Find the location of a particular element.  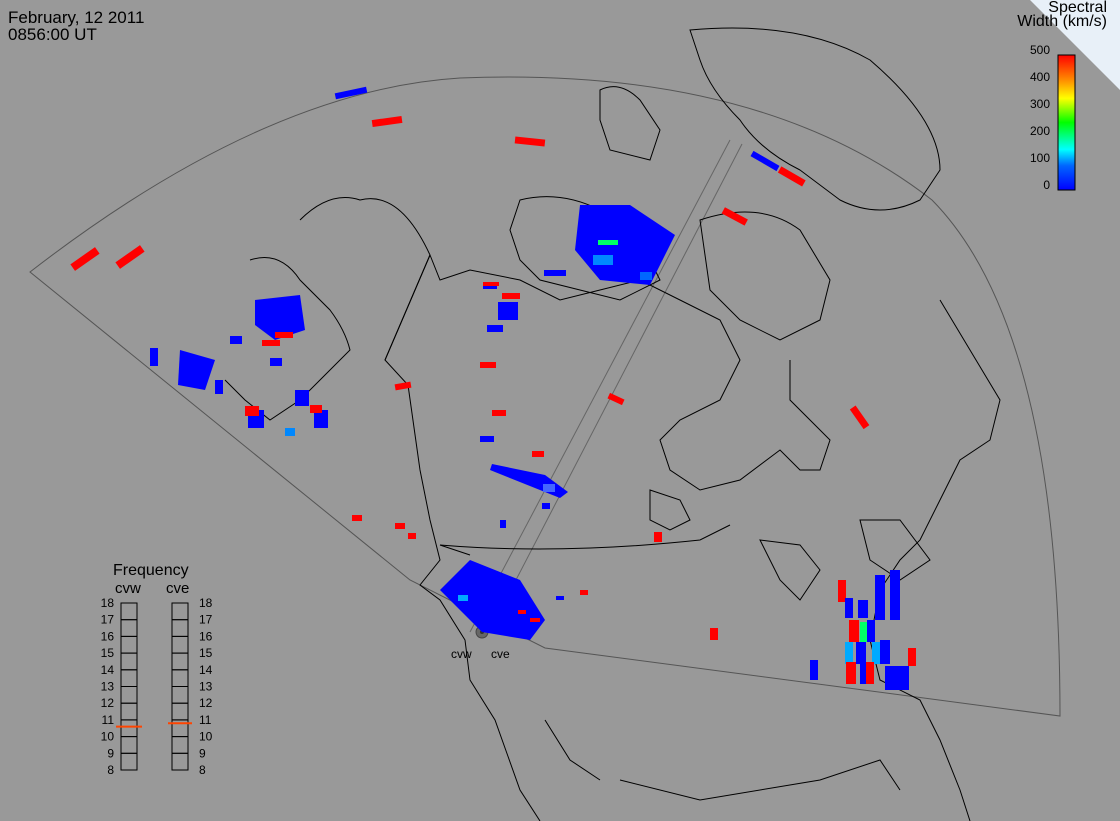

frequency-tick-right: 9 is located at coordinates (202, 753).